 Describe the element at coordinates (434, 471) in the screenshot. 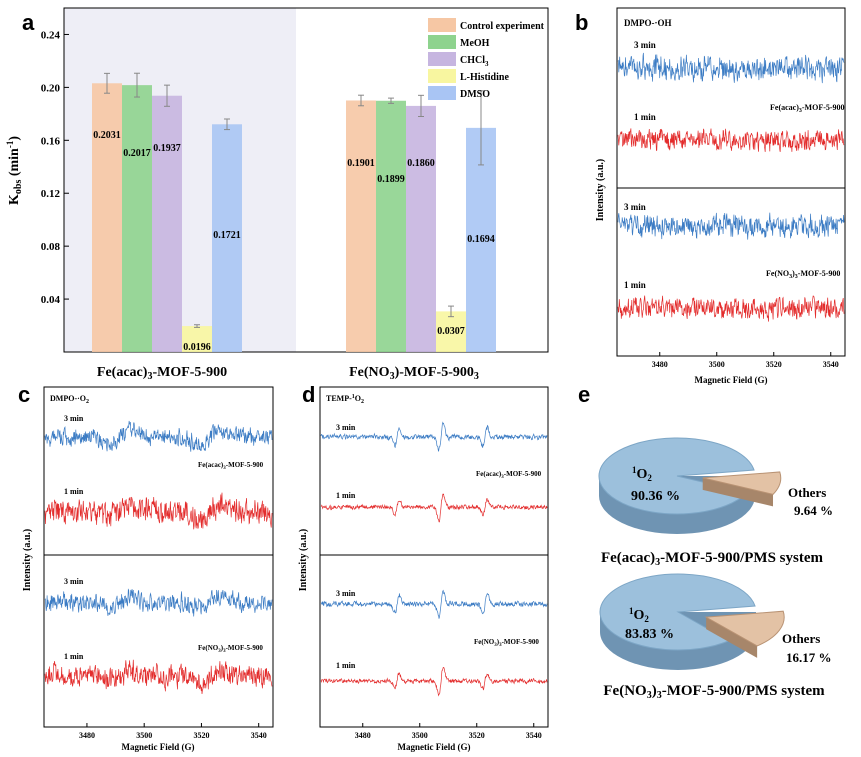

I see `d-frame-top` at that location.